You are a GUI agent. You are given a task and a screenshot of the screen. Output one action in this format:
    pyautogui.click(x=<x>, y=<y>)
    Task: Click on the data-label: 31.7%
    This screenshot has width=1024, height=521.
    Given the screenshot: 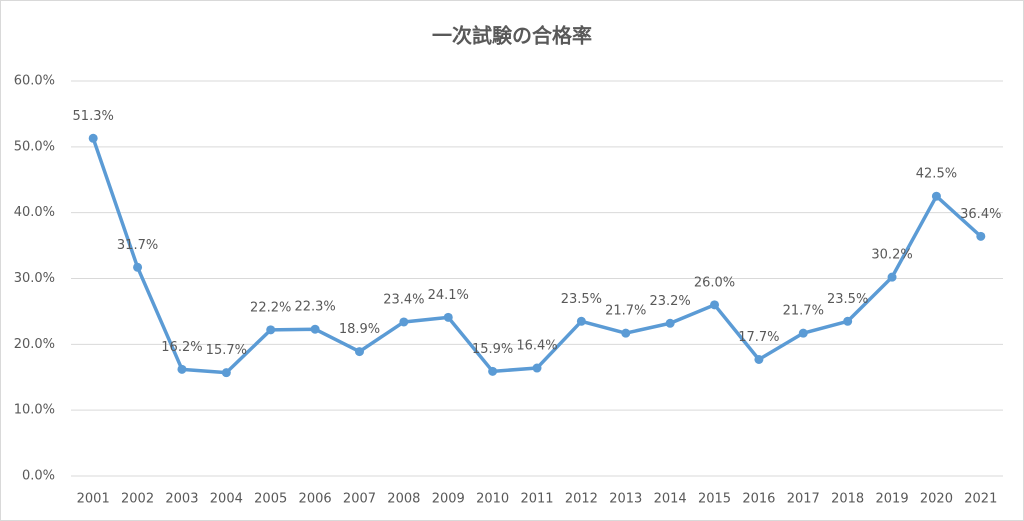 What is the action you would take?
    pyautogui.click(x=137, y=245)
    